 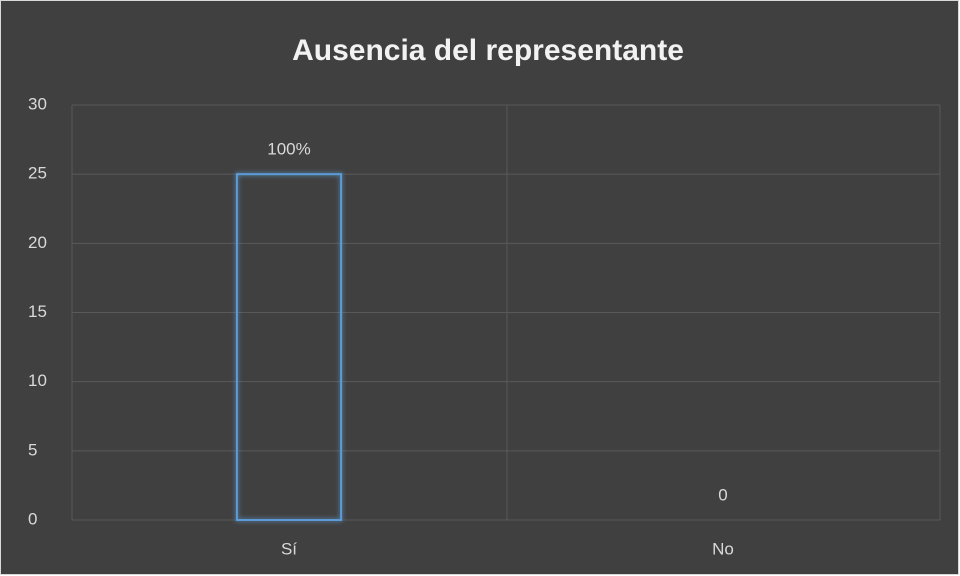 What do you see at coordinates (37, 311) in the screenshot?
I see `y-tick-label: 15` at bounding box center [37, 311].